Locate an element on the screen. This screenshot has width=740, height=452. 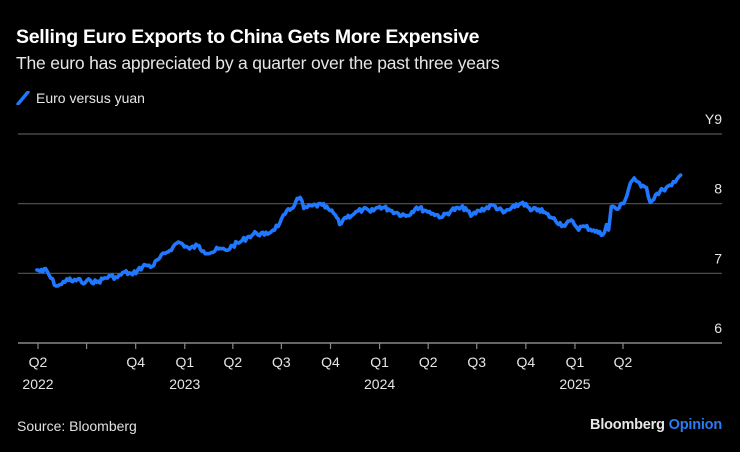
y-tick-label: Y9 is located at coordinates (713, 119).